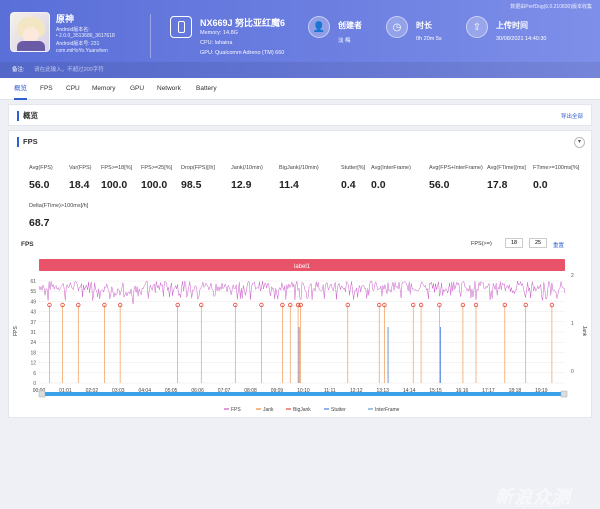 The image size is (600, 509). What do you see at coordinates (27, 142) in the screenshot?
I see `fps-panel-title: FPS` at bounding box center [27, 142].